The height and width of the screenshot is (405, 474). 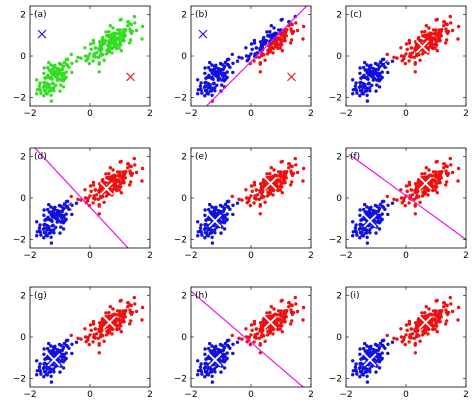 I want to click on panel-g: −2 0 2 −2 0 2 (g), so click(x=83, y=343).